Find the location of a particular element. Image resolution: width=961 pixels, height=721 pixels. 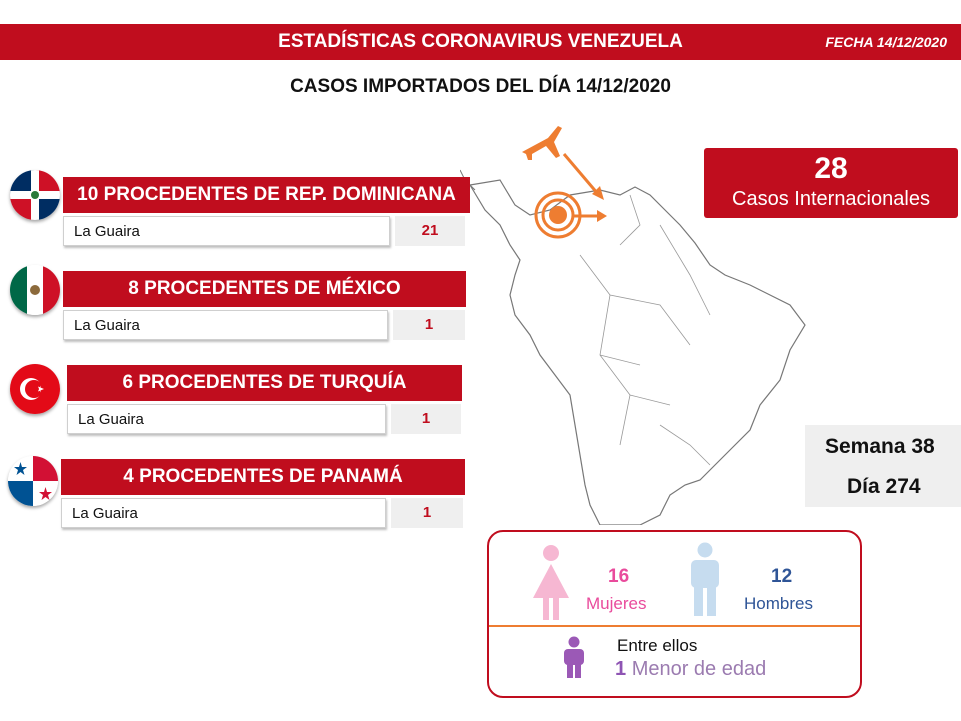

count-cell: 21 is located at coordinates (430, 231).